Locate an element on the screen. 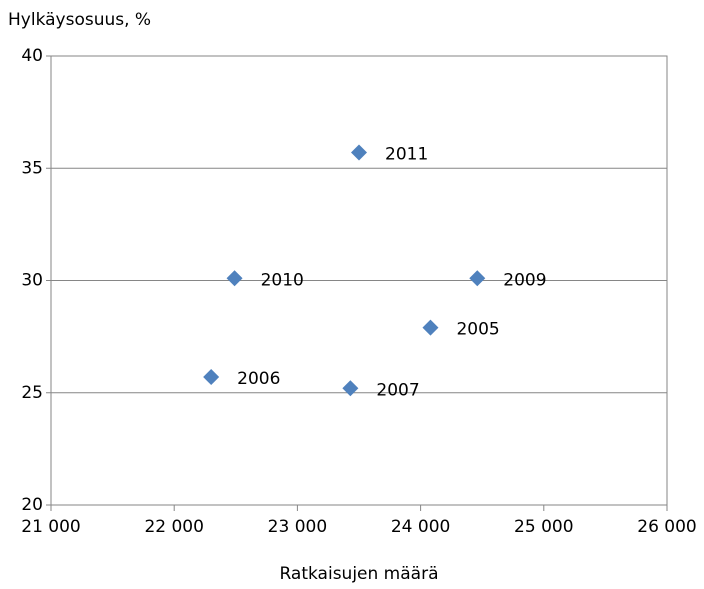 Image resolution: width=704 pixels, height=589 pixels. x-tick-label: 25 000 is located at coordinates (543, 527).